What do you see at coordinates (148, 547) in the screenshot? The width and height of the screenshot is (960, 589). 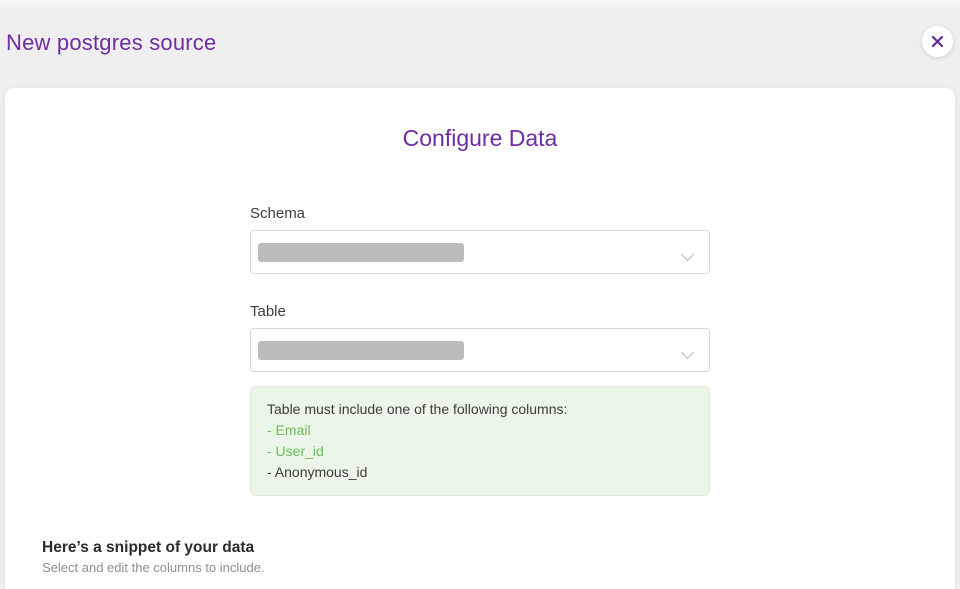 I see `snippet-heading: Here’s a snippet of your data` at bounding box center [148, 547].